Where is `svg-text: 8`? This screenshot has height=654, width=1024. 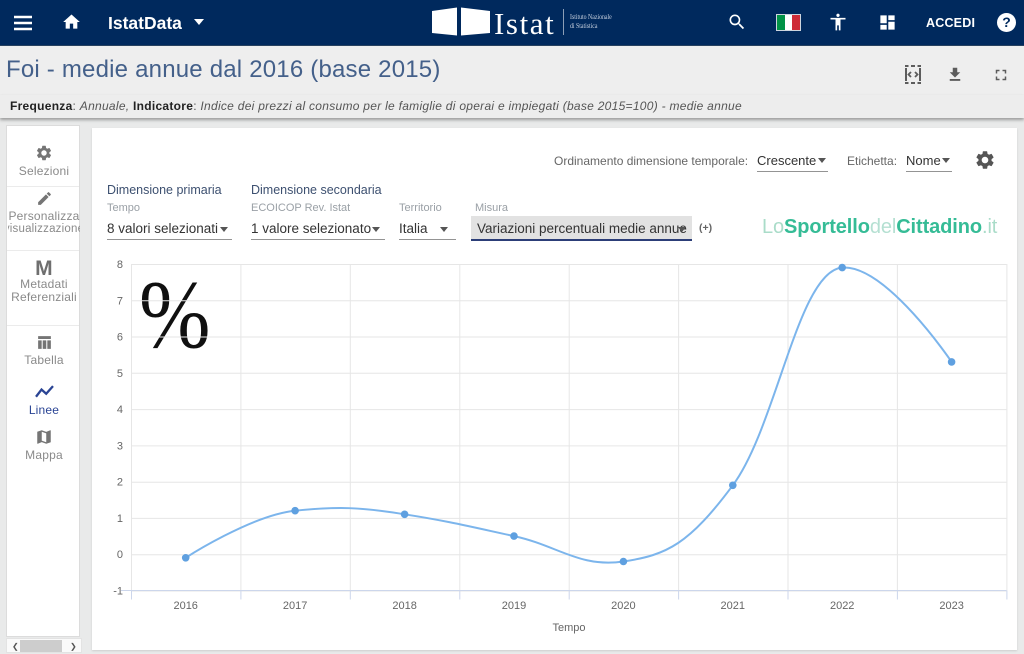 svg-text: 8 is located at coordinates (120, 265).